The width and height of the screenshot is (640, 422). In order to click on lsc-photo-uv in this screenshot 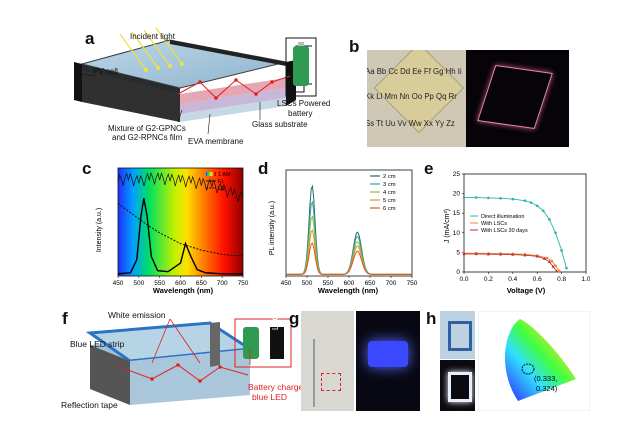, I will do `click(517, 98)`.